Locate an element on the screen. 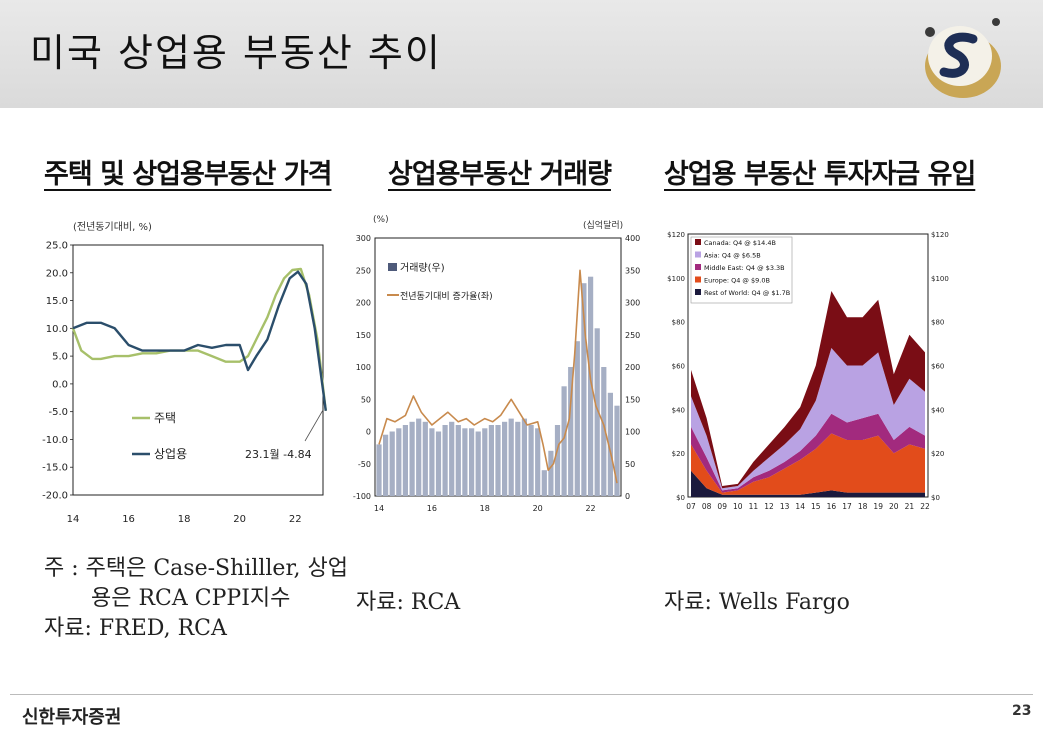 The height and width of the screenshot is (729, 1043). legend: 거래량(우) 전년동기대비 증가율(좌) is located at coordinates (440, 282).